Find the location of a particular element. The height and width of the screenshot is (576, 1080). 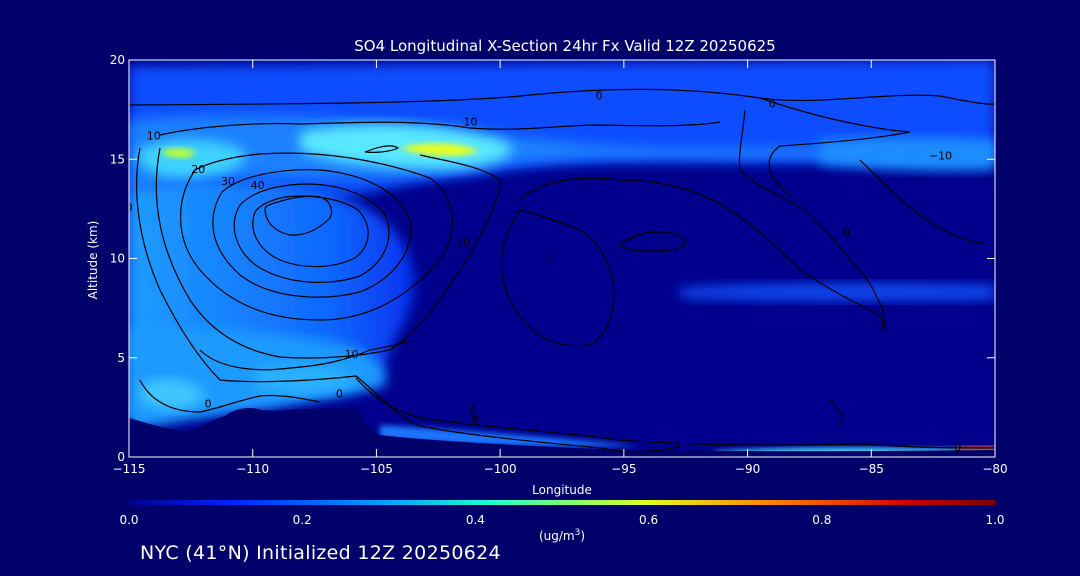

colorbar is located at coordinates (562, 502).